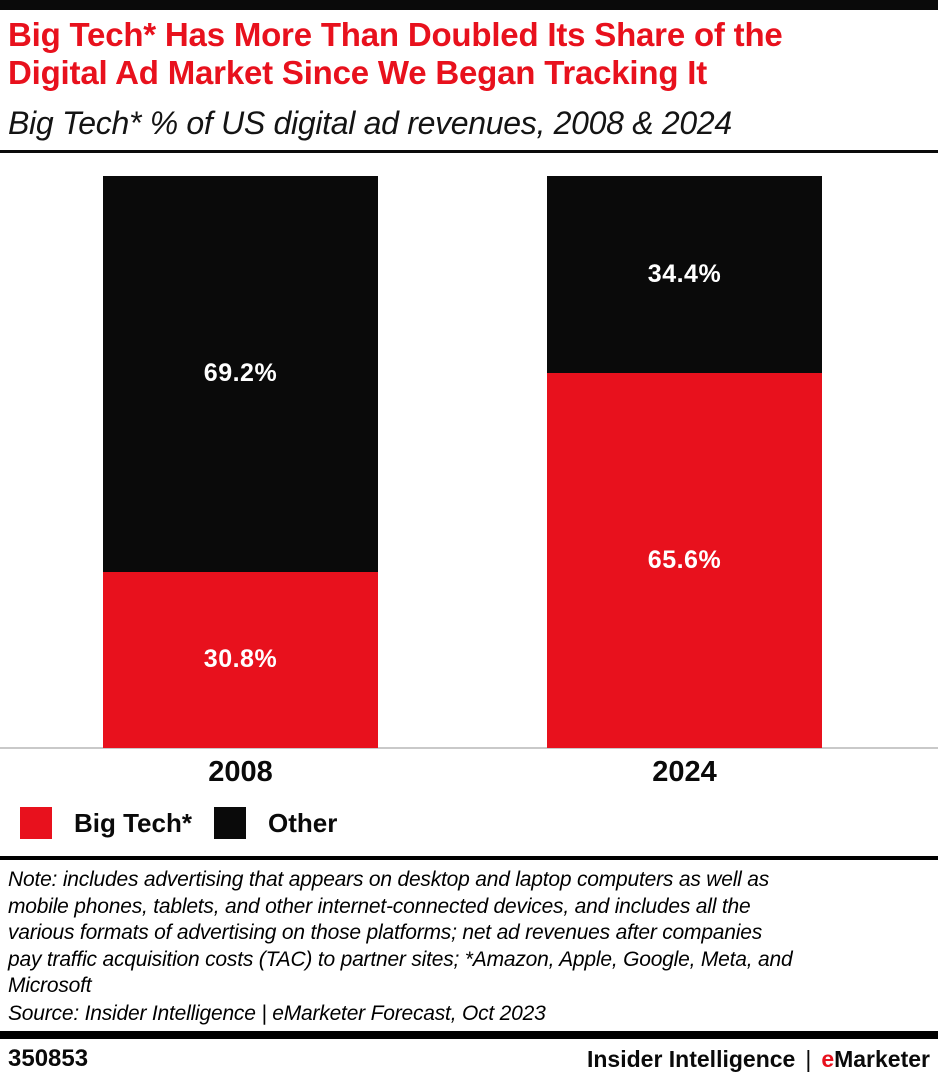 The height and width of the screenshot is (1076, 938). I want to click on brand-emarketer-e: e, so click(828, 1058).